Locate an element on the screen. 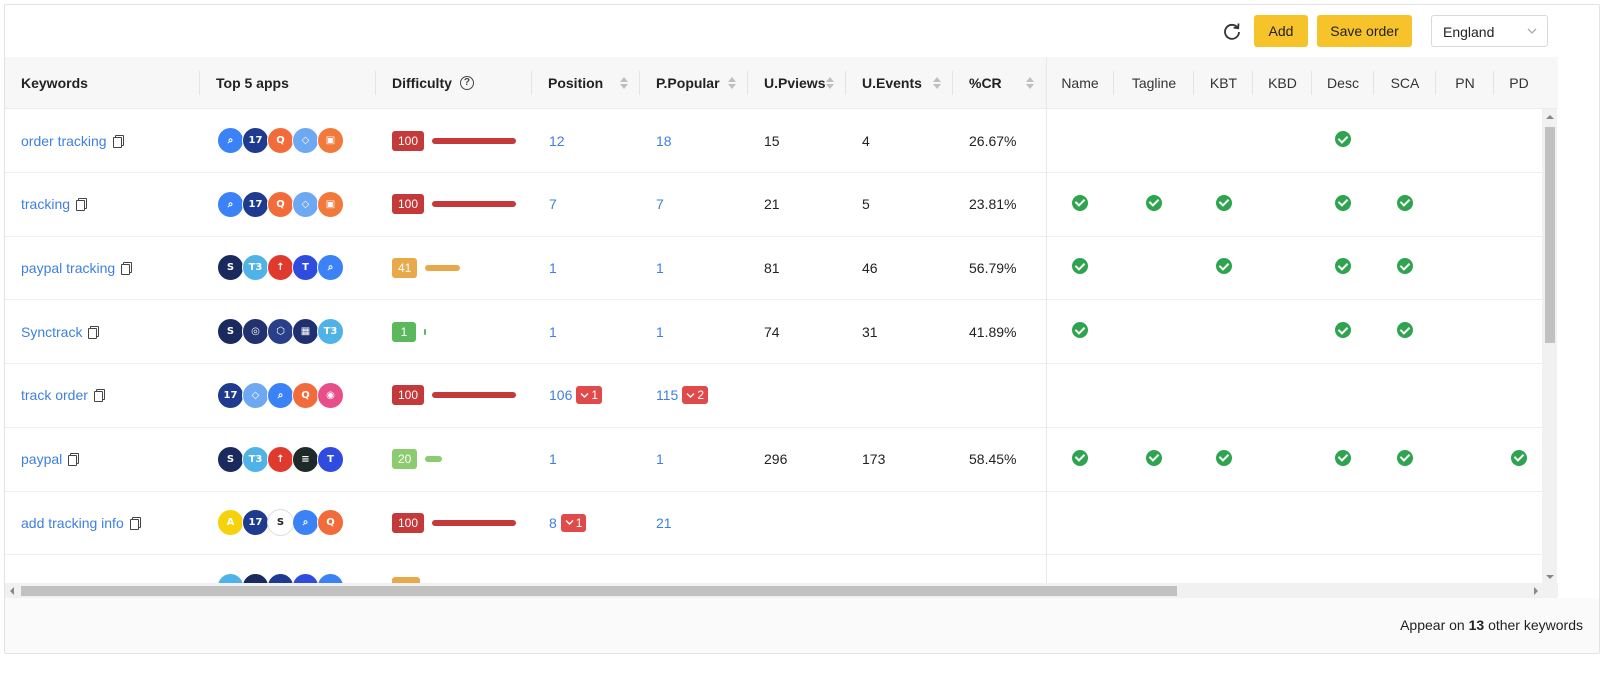 This screenshot has width=1603, height=674. p-popular-value: 7 is located at coordinates (660, 204).